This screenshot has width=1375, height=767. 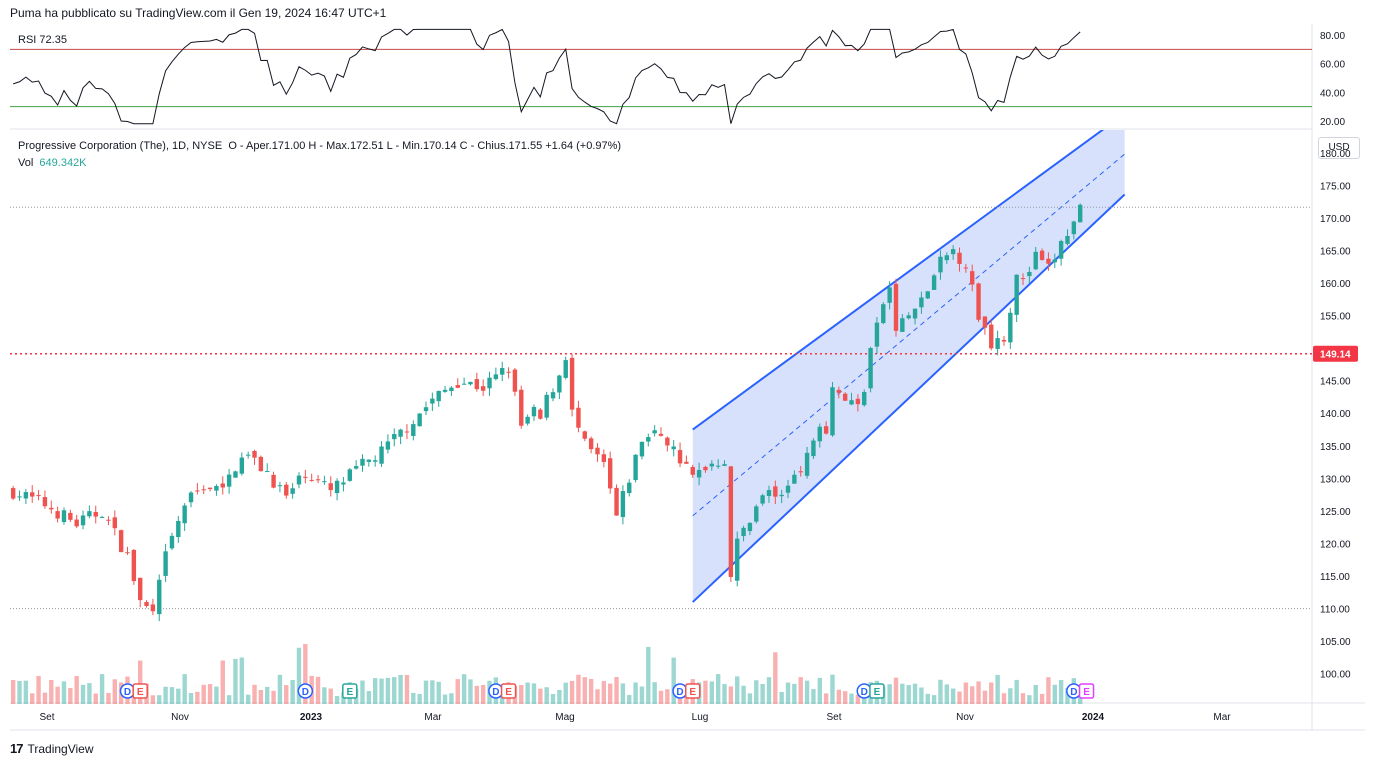 I want to click on rsi-tick-label: 40.00, so click(x=1332, y=93).